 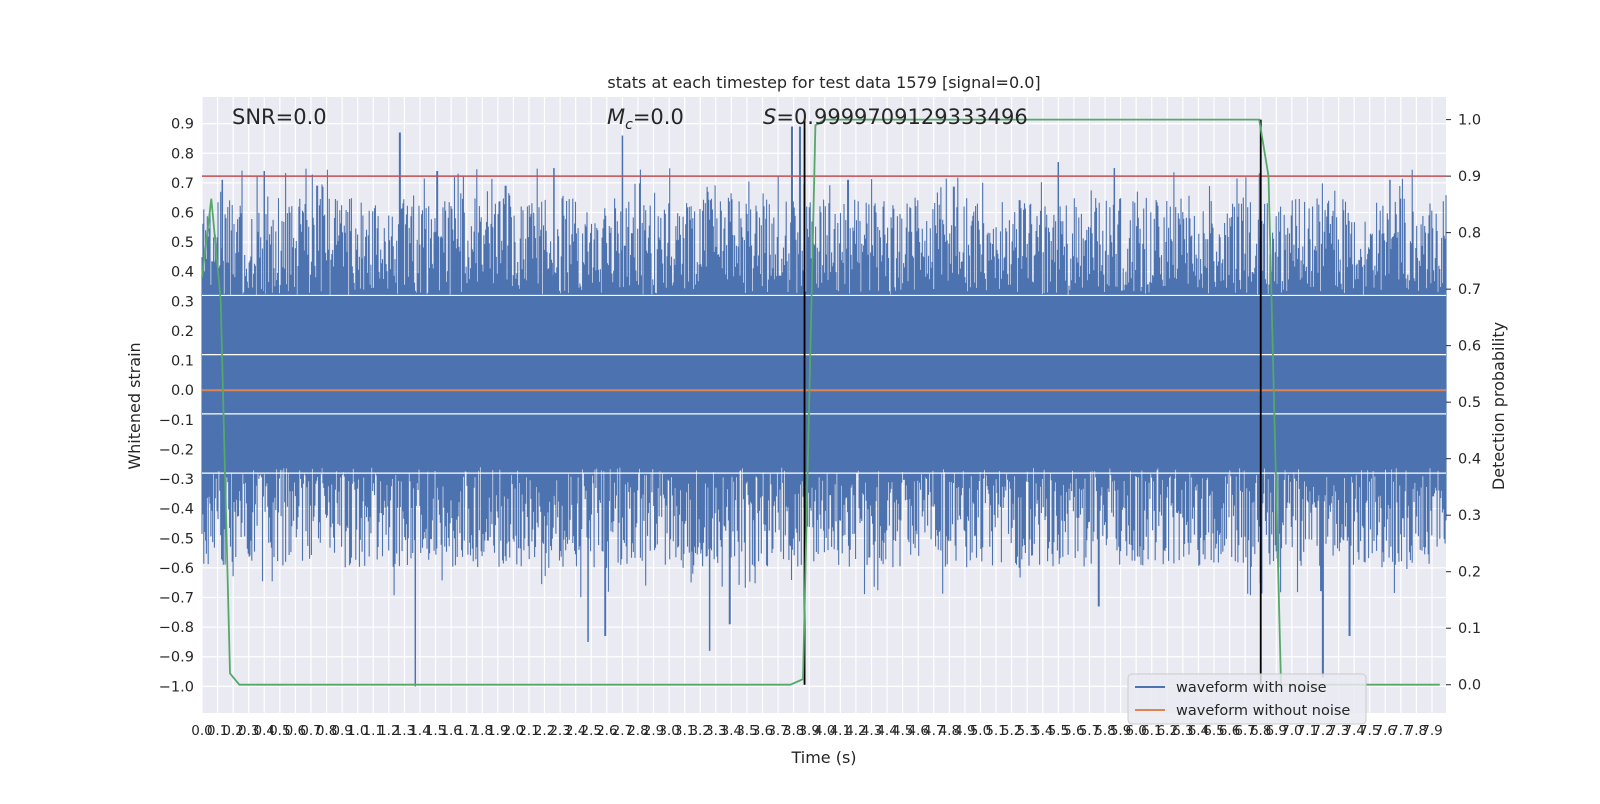 I want to click on y-left-tick-11: −0.2, so click(x=176, y=450).